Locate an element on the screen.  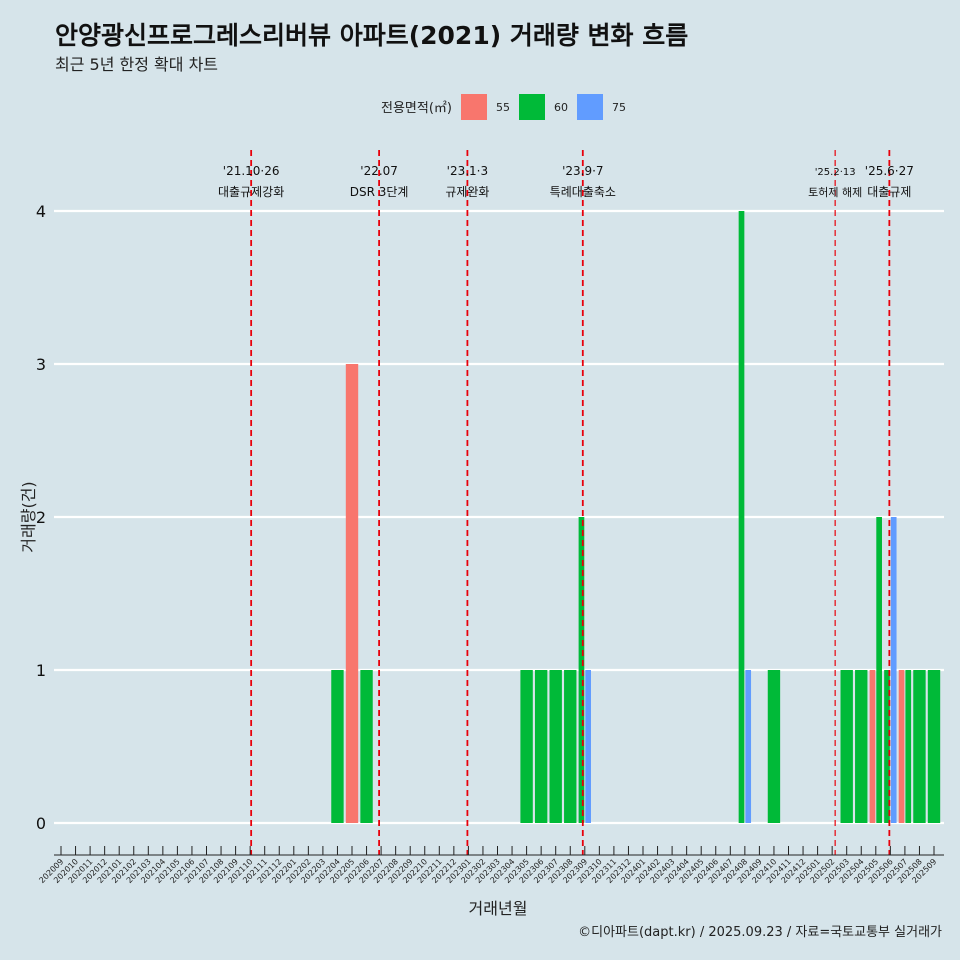
legend-label-55: 55 is located at coordinates (503, 107).